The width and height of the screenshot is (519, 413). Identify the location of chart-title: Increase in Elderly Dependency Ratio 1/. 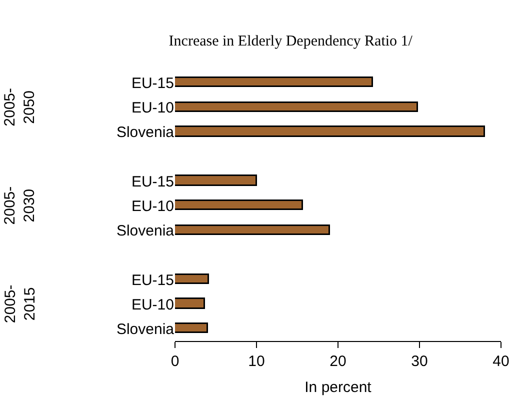
(291, 42).